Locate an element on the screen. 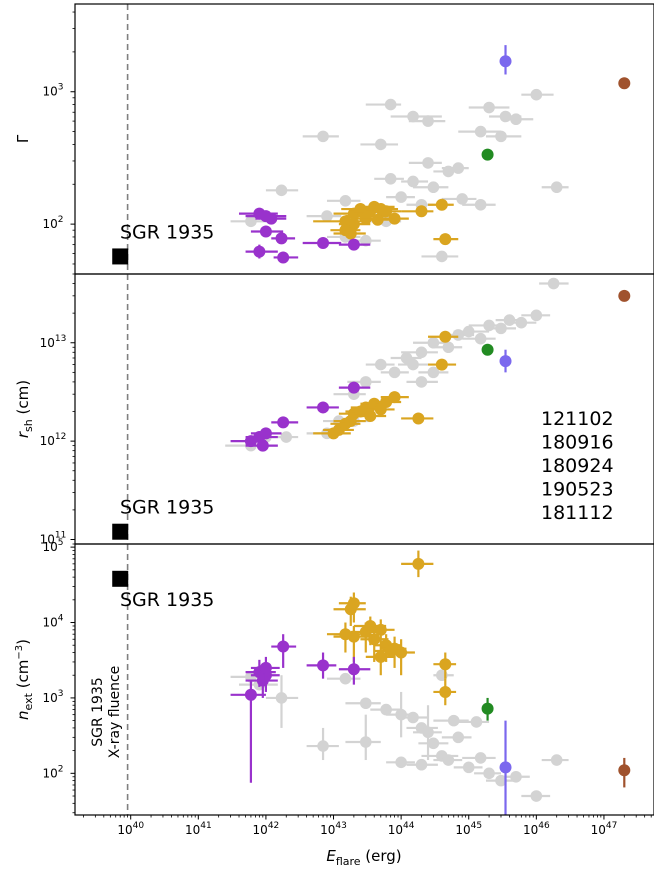 This screenshot has width=654, height=871. y-tick-label: 10⁵ is located at coordinates (52, 546).